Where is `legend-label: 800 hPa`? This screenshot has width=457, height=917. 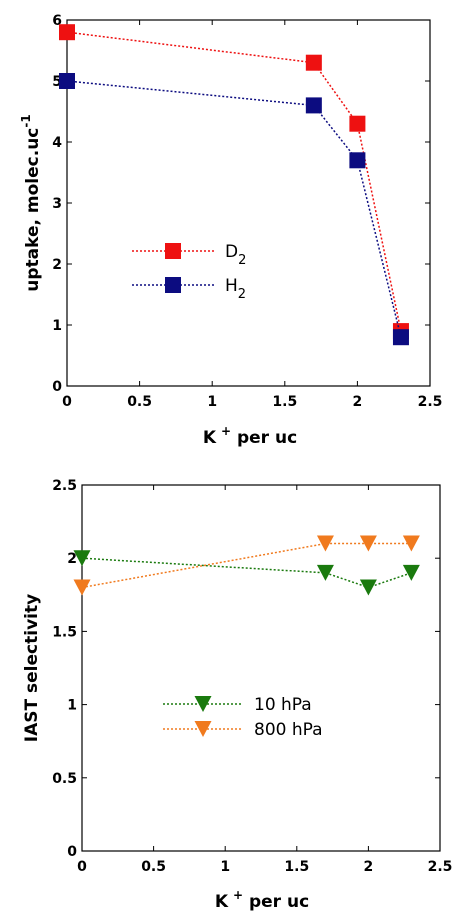
legend-label: 800 hPa is located at coordinates (288, 730).